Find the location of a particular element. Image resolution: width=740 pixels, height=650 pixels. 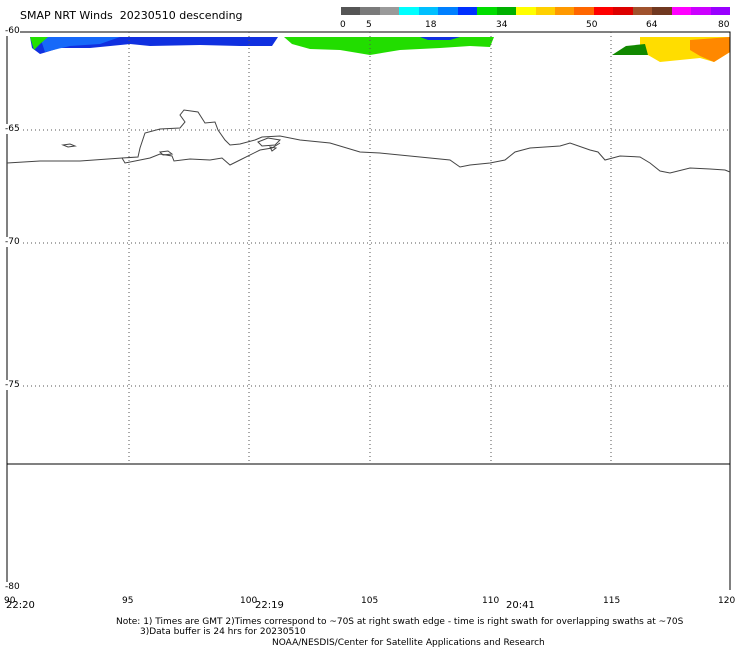

swath-time: 20:41 is located at coordinates (520, 605).